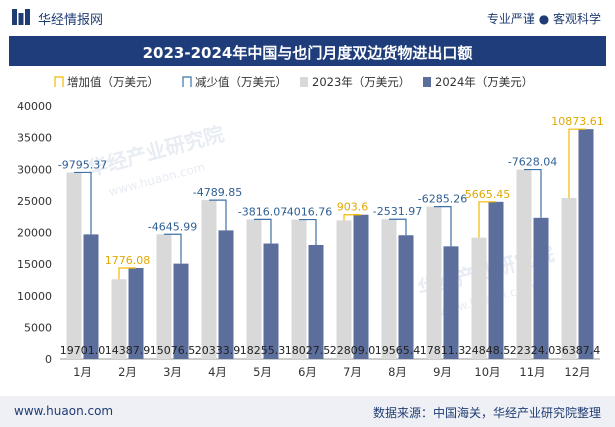 This screenshot has height=427, width=615. I want to click on footer-url: www.huaon.com, so click(64, 411).